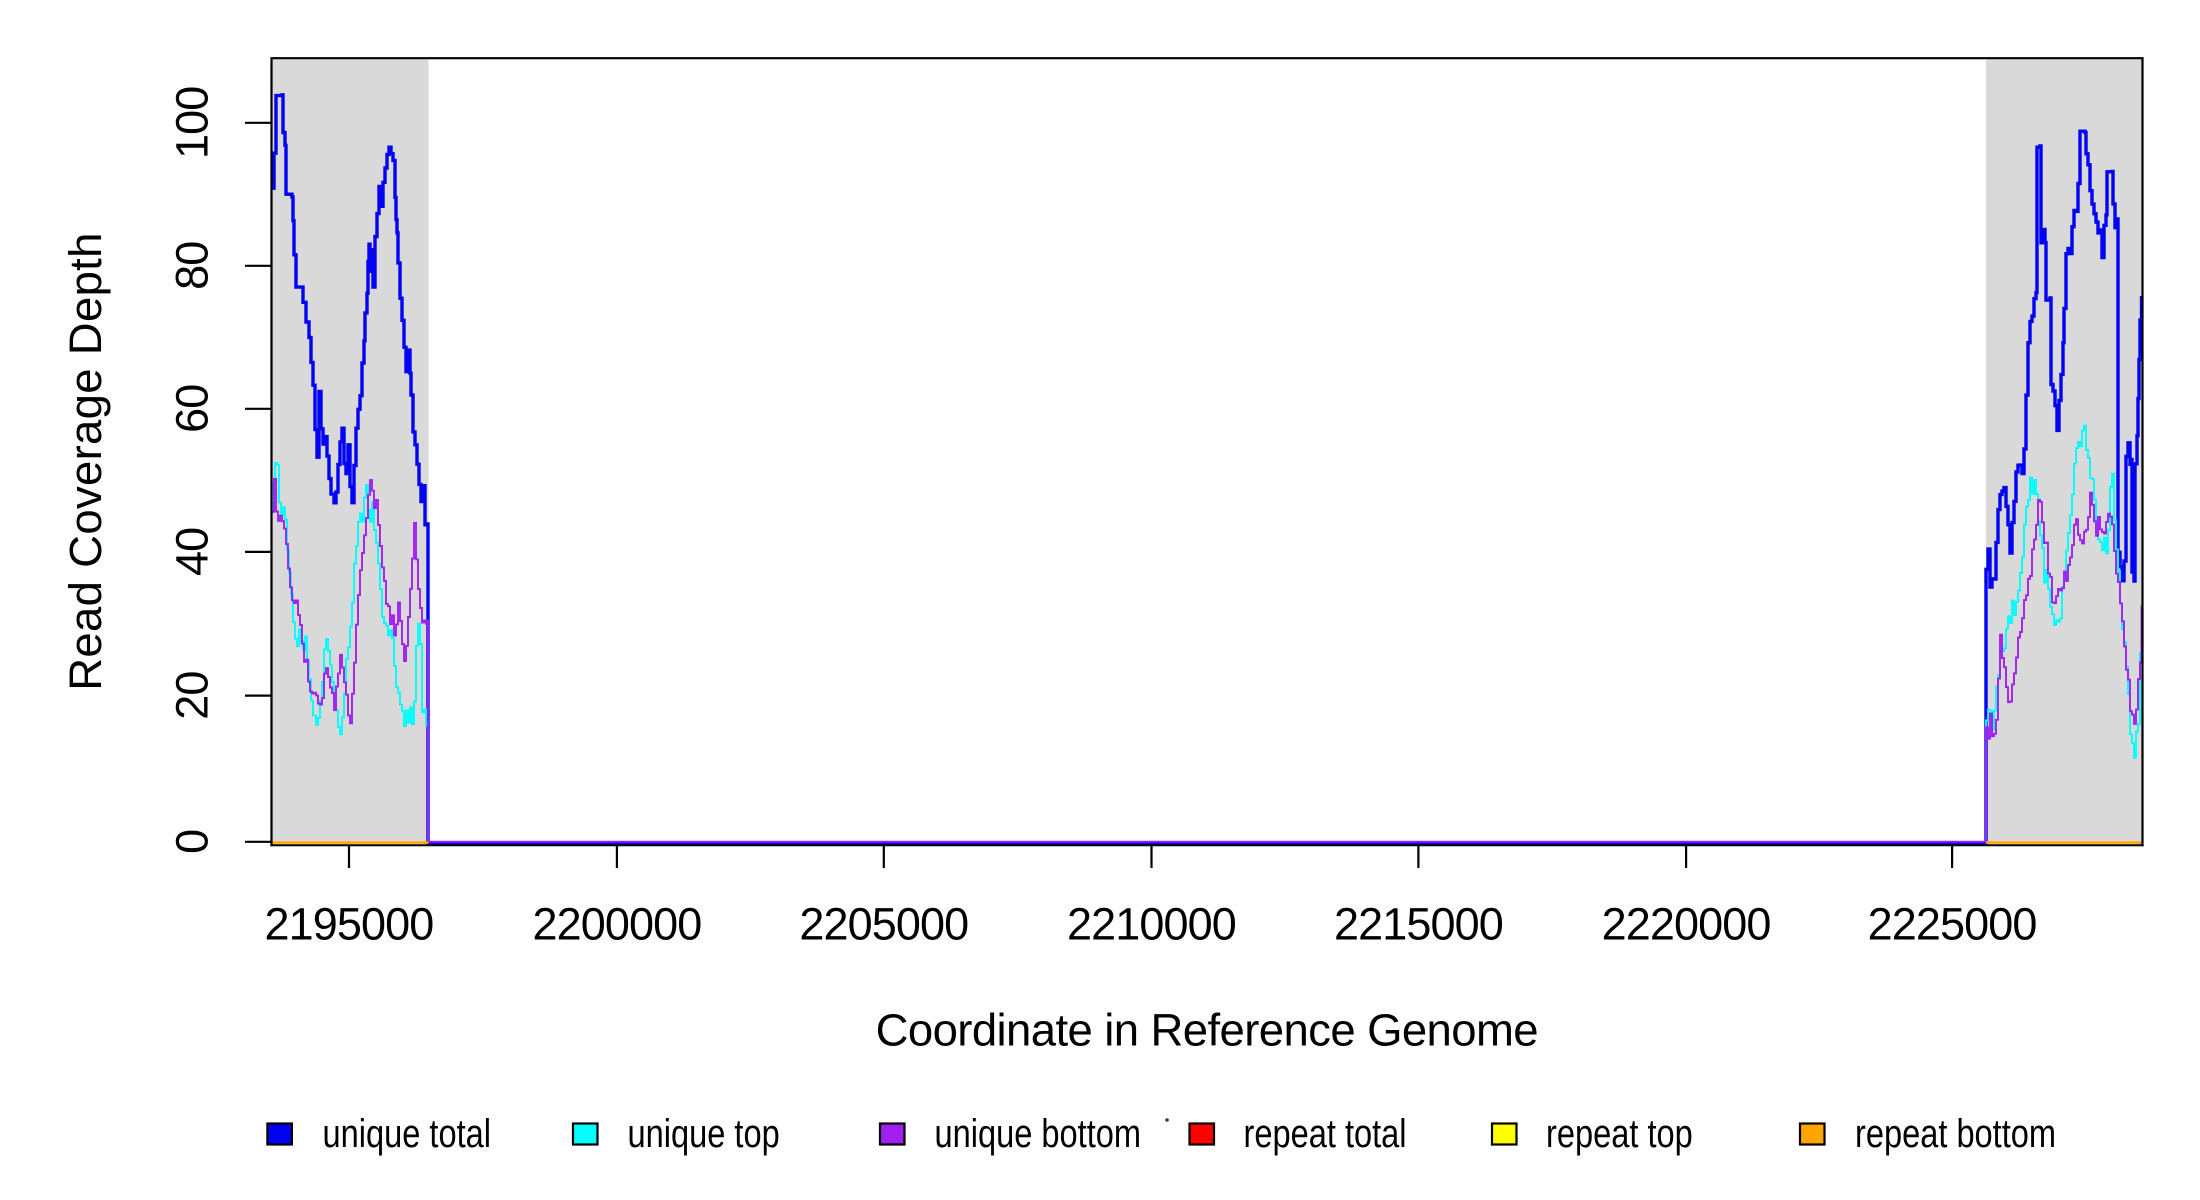 The image size is (2200, 1200). What do you see at coordinates (192, 695) in the screenshot?
I see `svg-text: 20` at bounding box center [192, 695].